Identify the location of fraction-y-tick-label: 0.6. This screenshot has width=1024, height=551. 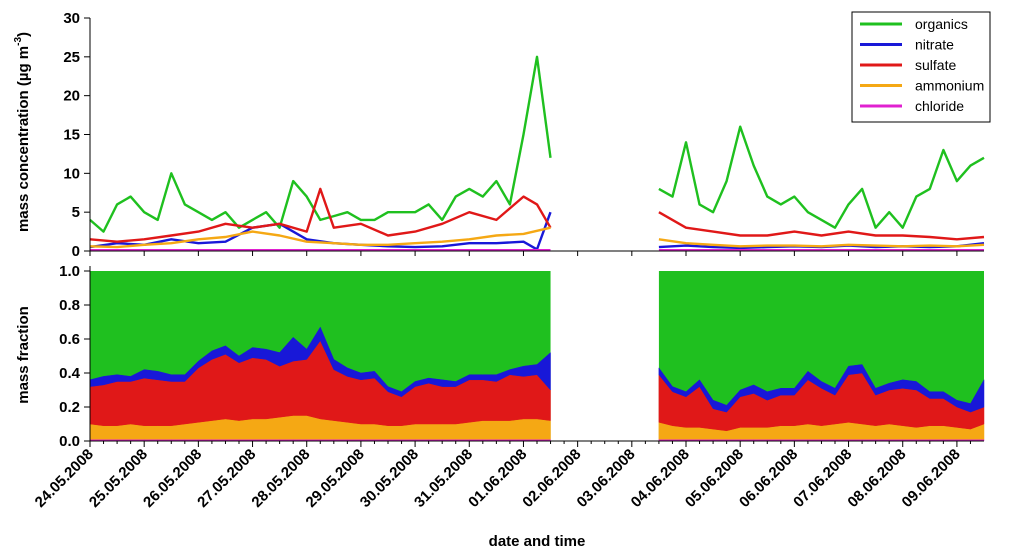
(69, 339).